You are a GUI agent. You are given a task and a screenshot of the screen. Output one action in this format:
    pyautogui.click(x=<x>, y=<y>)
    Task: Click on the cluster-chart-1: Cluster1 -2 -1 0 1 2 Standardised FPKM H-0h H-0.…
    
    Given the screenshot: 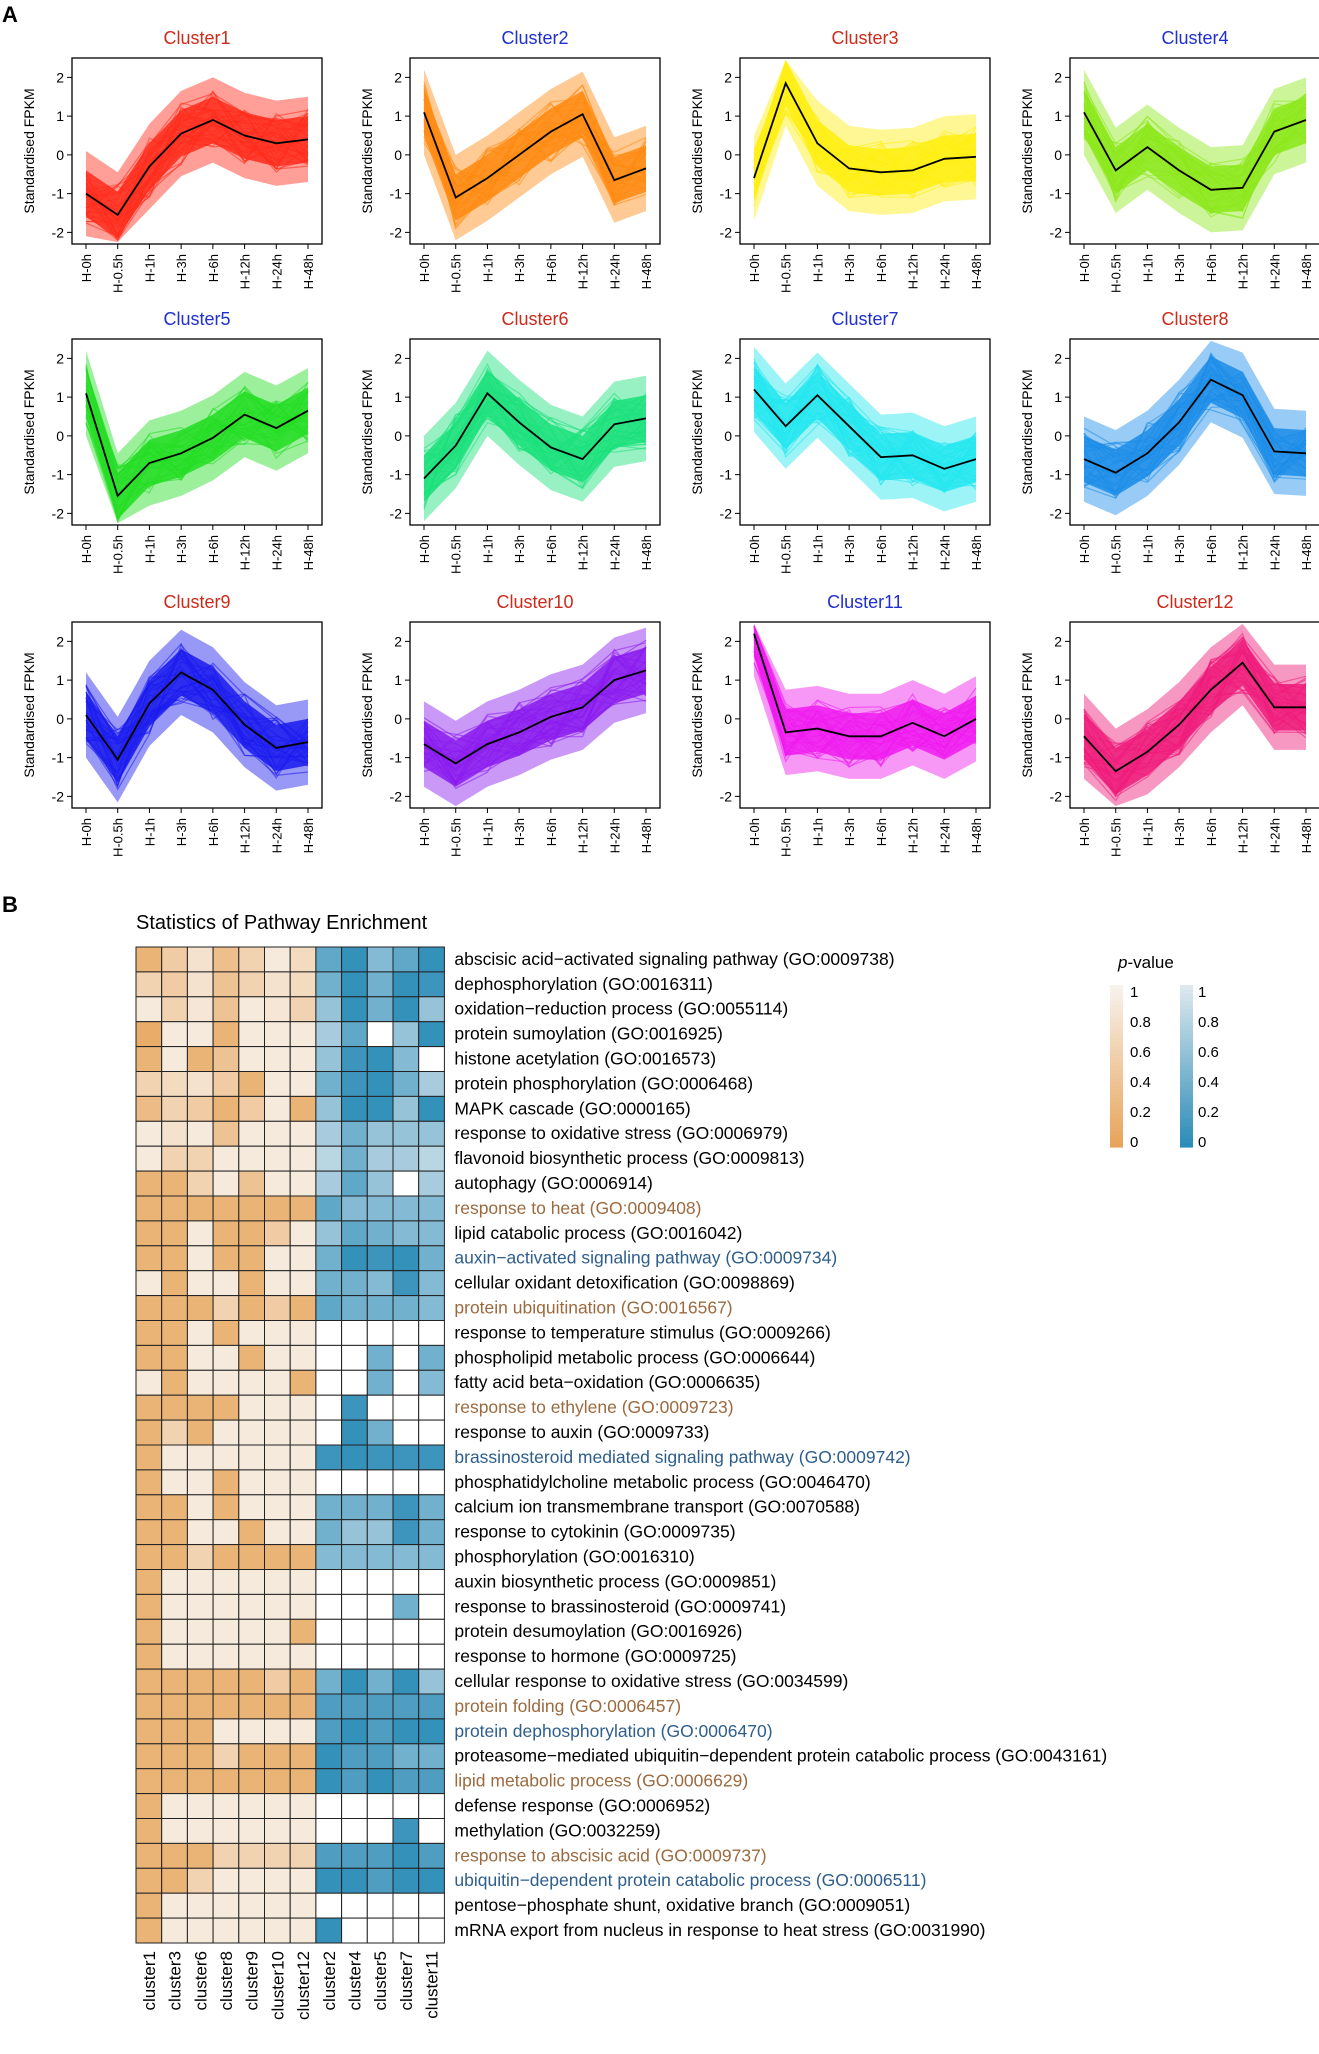 What is the action you would take?
    pyautogui.click(x=172, y=160)
    